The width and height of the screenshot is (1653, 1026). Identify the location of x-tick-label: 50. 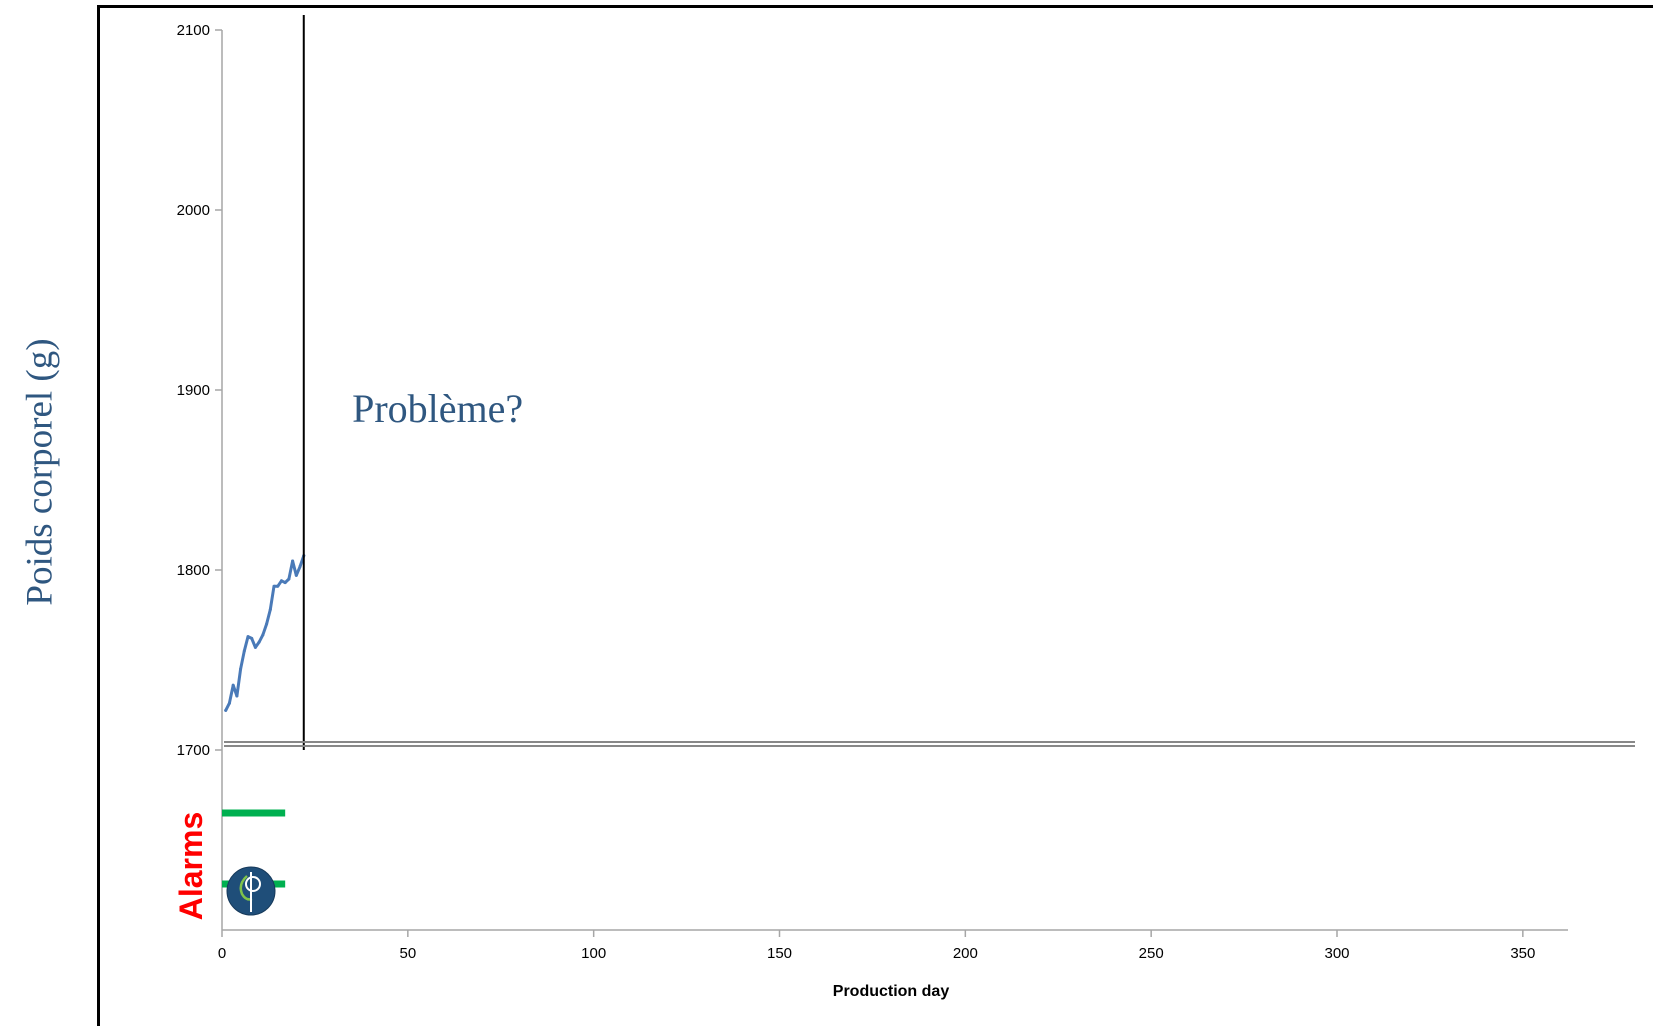
(407, 953).